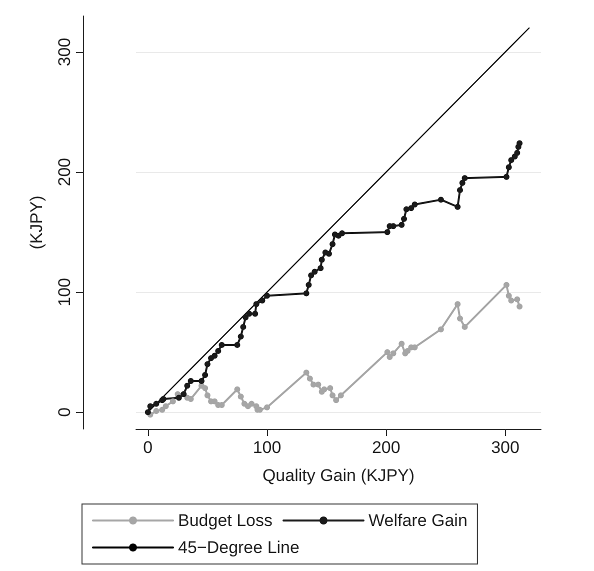 This screenshot has height=571, width=594. I want to click on y-tick-label: 0, so click(64, 412).